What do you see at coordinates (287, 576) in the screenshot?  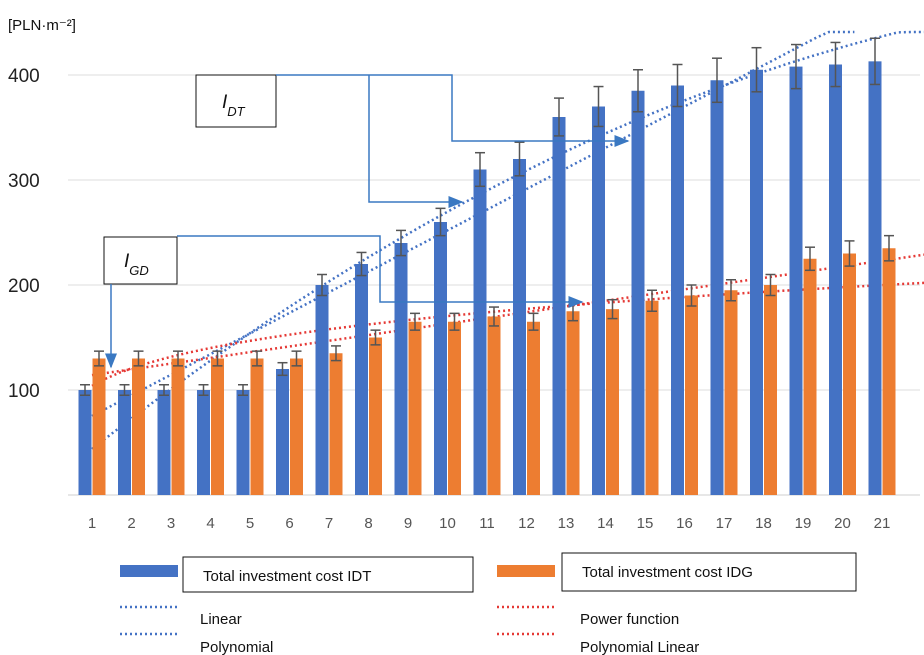 I see `legend-label-idt: Total investment cost IDT` at bounding box center [287, 576].